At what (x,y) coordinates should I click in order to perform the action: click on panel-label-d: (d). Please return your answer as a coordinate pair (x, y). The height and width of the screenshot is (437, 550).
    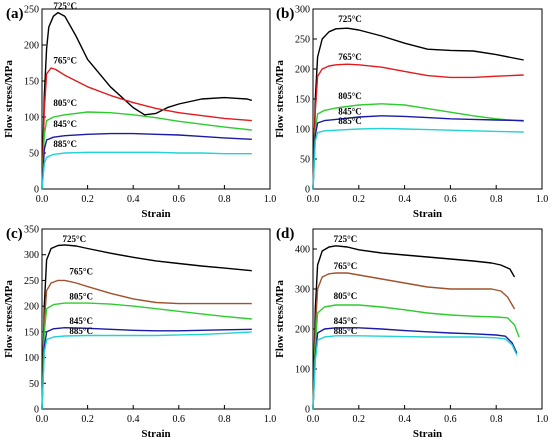
    Looking at the image, I should click on (285, 234).